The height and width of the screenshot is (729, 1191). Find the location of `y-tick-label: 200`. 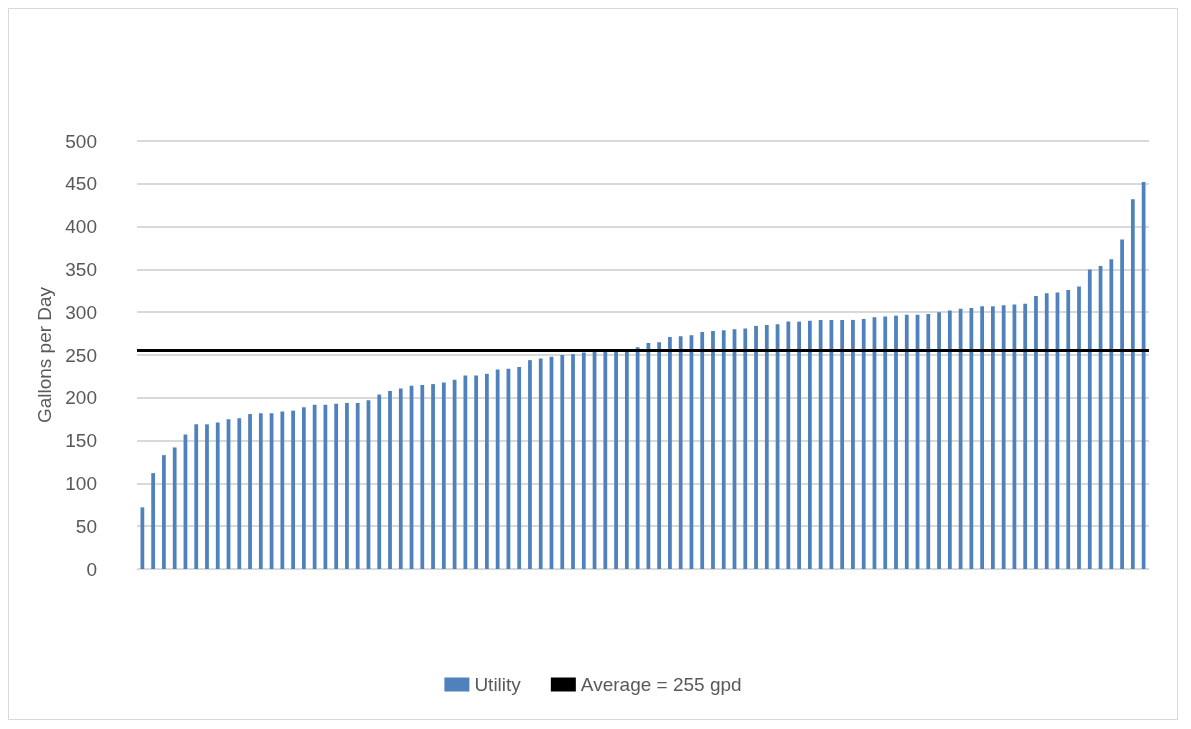

y-tick-label: 200 is located at coordinates (81, 398).